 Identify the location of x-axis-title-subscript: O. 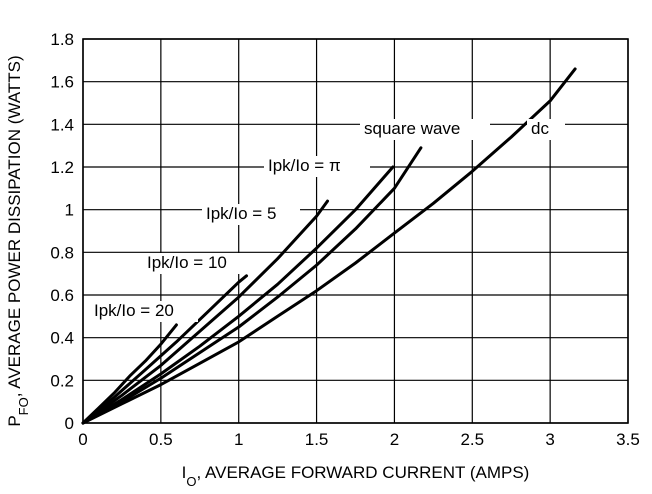
(191, 481).